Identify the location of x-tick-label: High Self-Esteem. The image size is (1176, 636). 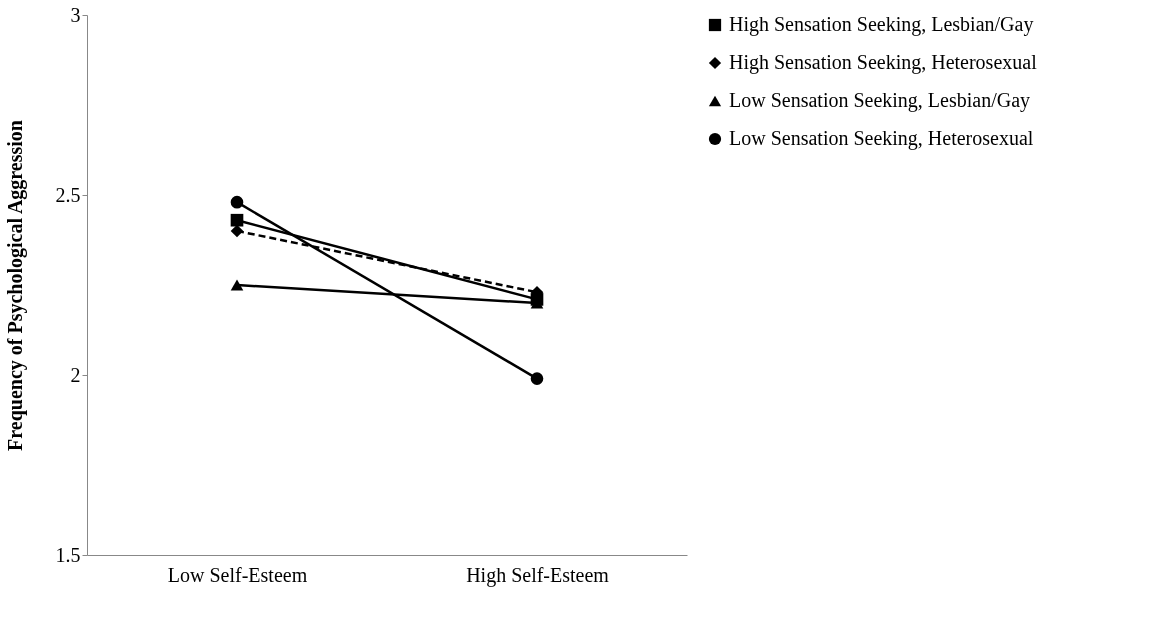
(538, 575).